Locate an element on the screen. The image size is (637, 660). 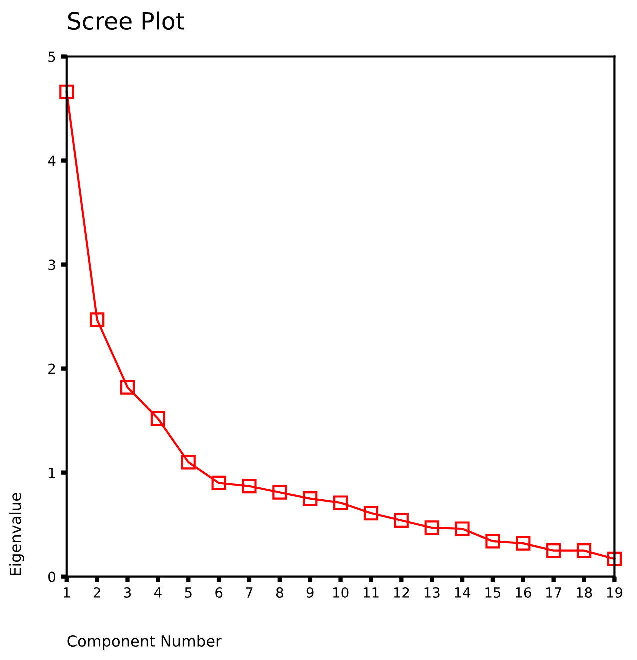
x-tick-label: 14 is located at coordinates (463, 593).